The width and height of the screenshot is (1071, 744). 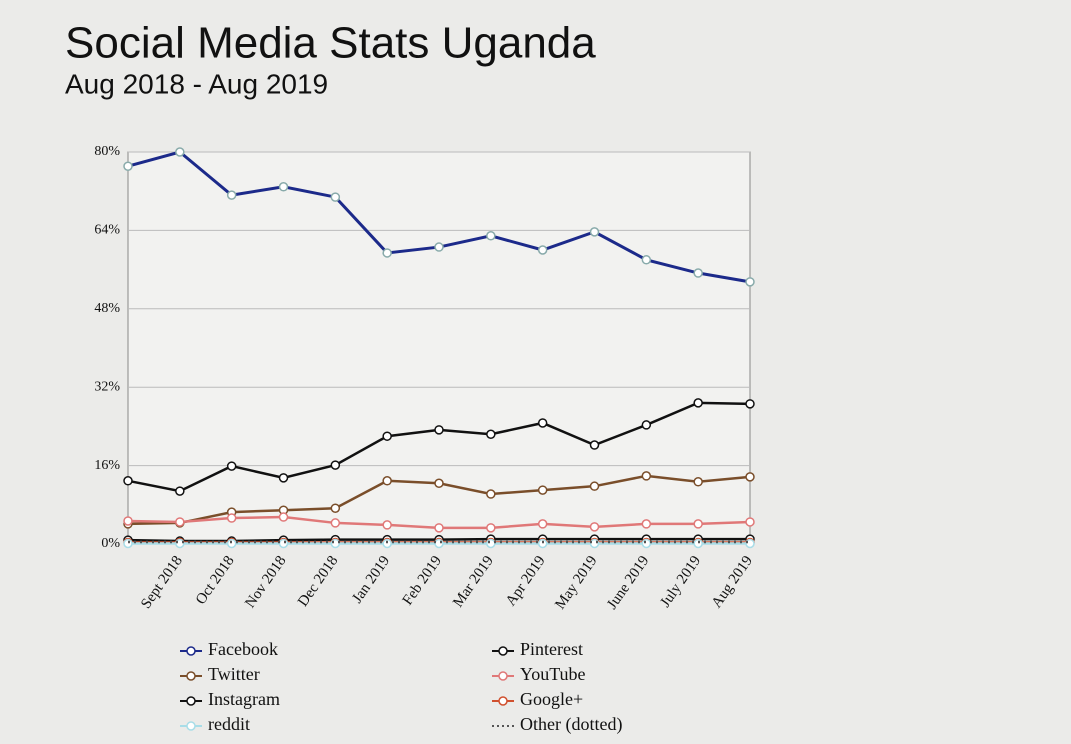 I want to click on legend-item: Twitter, so click(x=220, y=674).